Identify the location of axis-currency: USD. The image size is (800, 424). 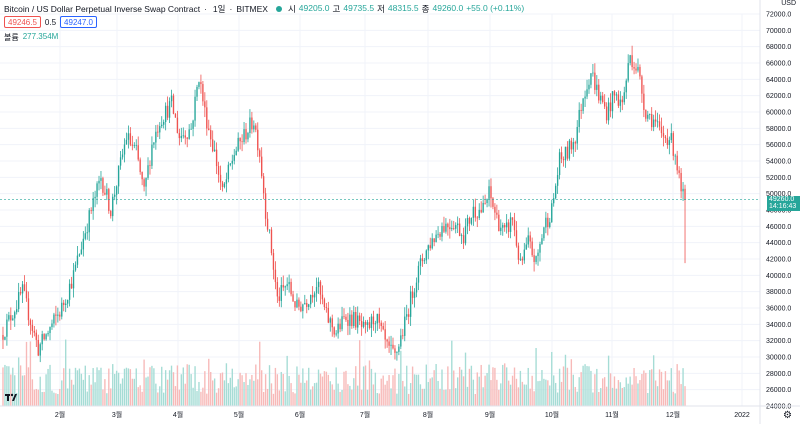
(788, 3).